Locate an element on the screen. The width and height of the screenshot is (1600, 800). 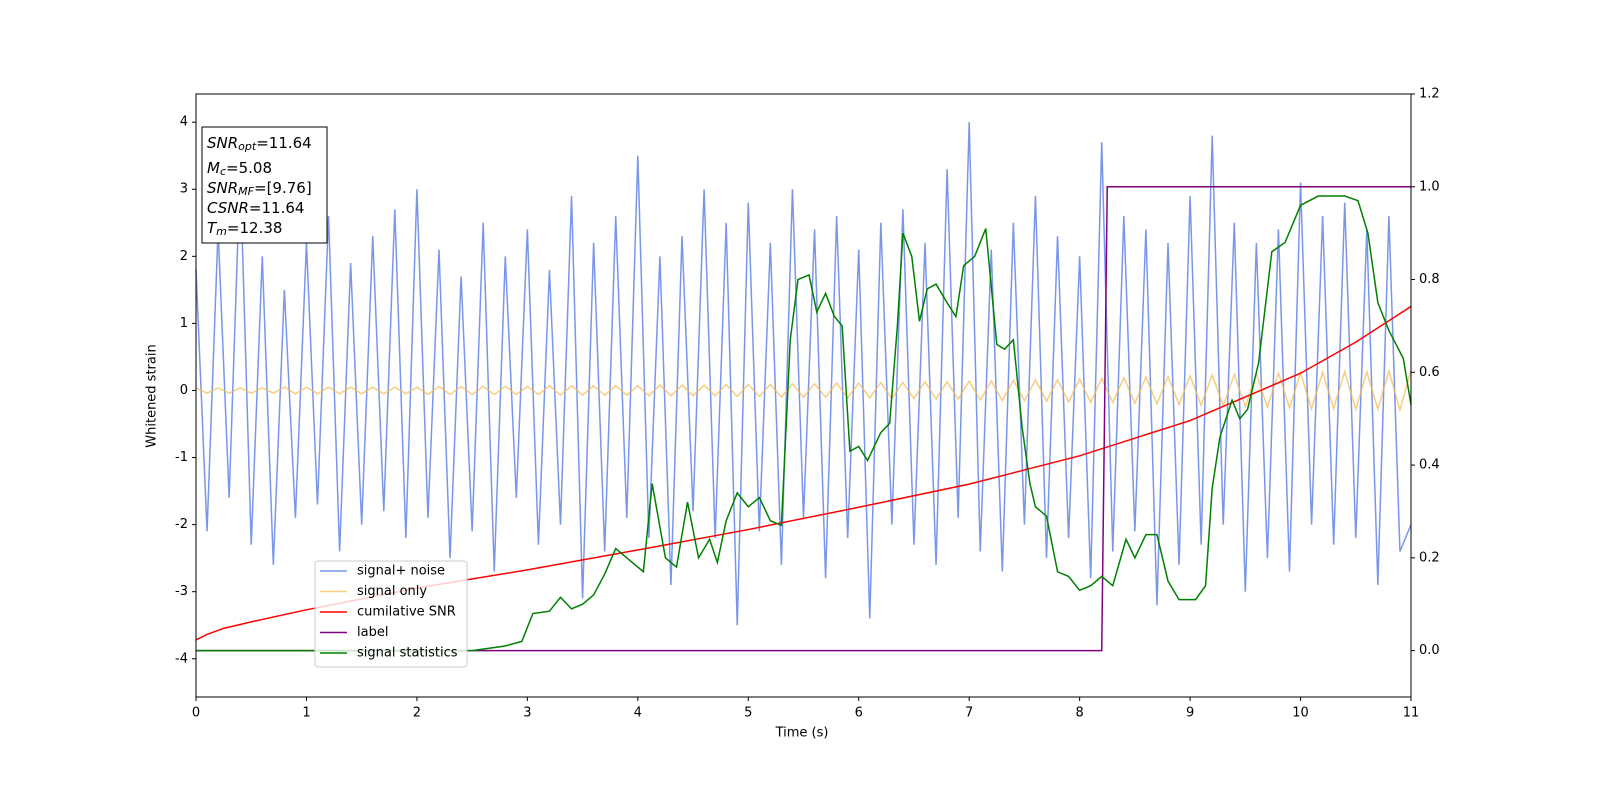
annotation-symbol: T is located at coordinates (212, 228).